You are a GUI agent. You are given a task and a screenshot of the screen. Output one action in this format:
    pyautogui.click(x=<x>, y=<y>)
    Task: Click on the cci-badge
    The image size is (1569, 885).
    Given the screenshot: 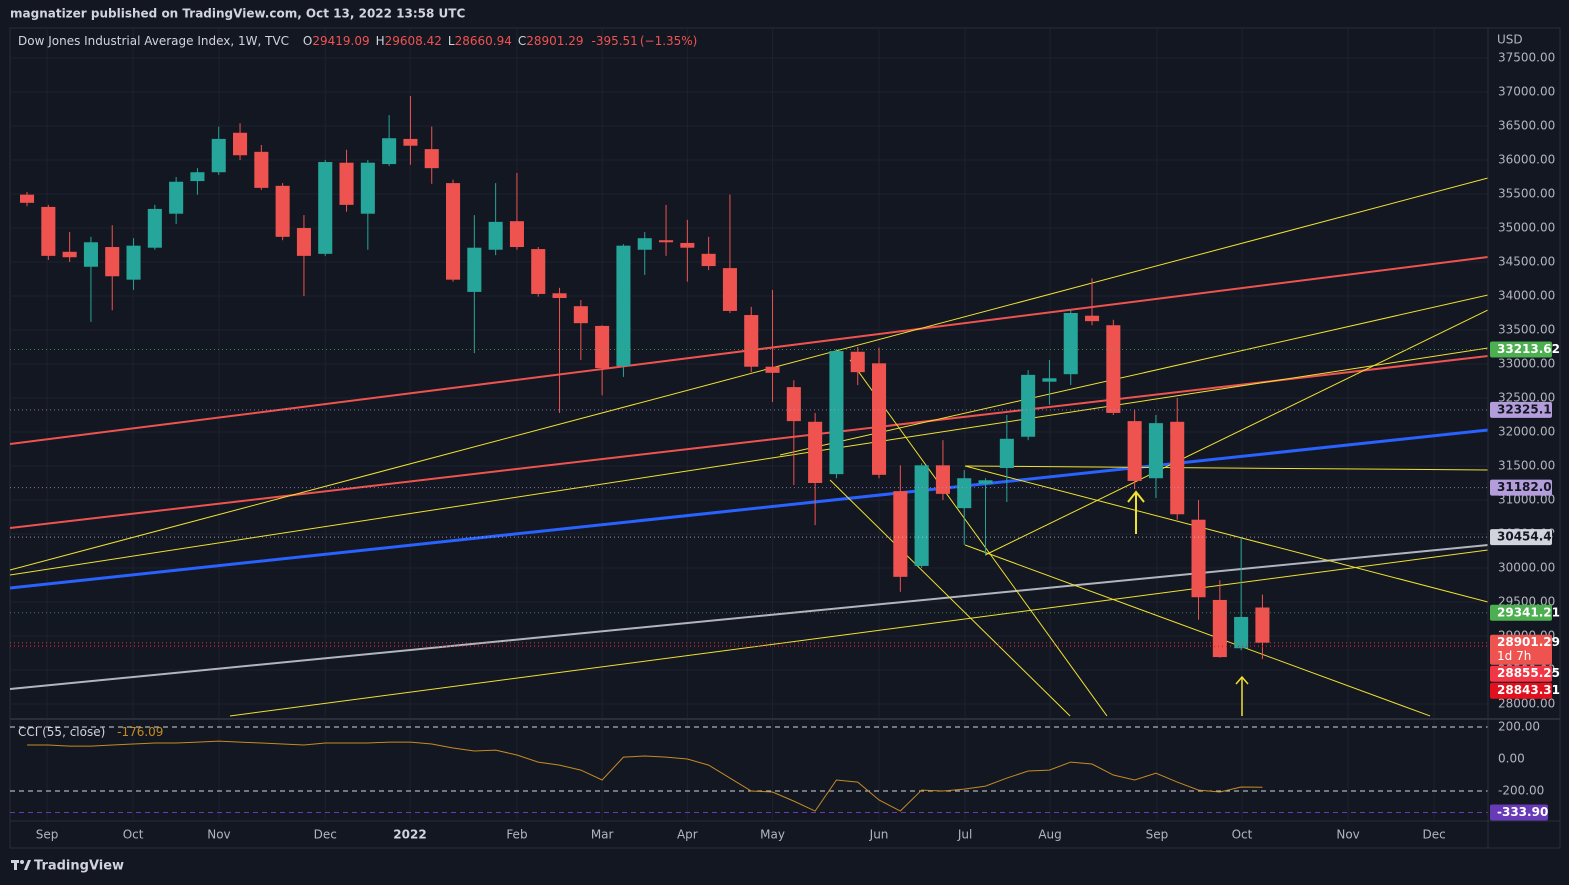 What is the action you would take?
    pyautogui.click(x=1519, y=812)
    